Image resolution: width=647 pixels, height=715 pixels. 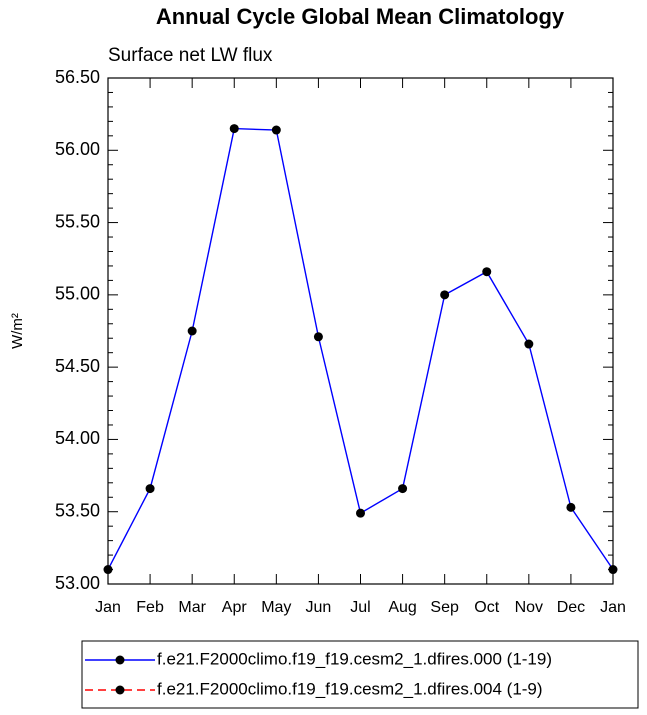 I want to click on y-tick-label: 54.00, so click(x=77, y=438).